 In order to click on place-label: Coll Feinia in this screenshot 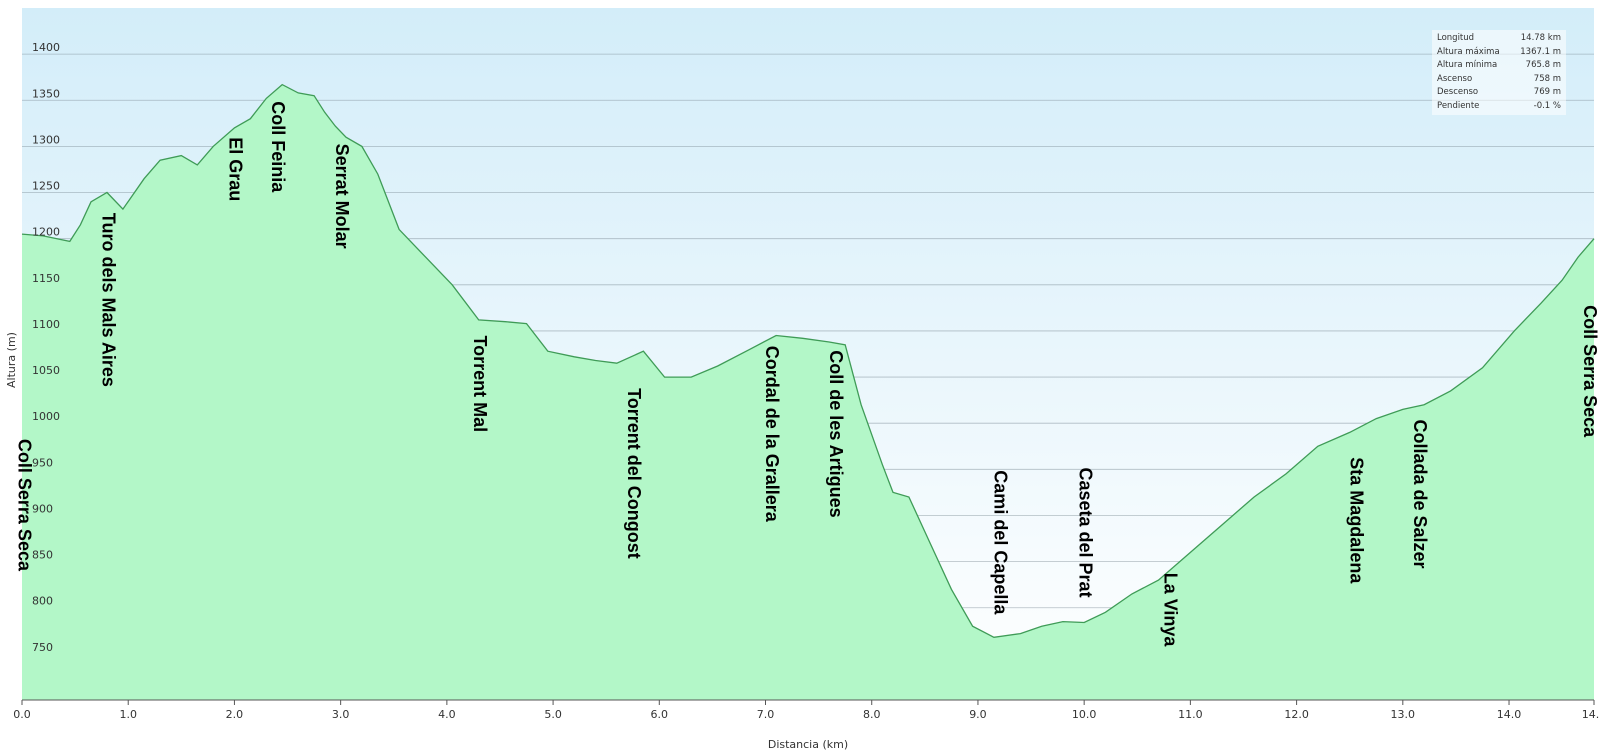, I will do `click(278, 147)`.